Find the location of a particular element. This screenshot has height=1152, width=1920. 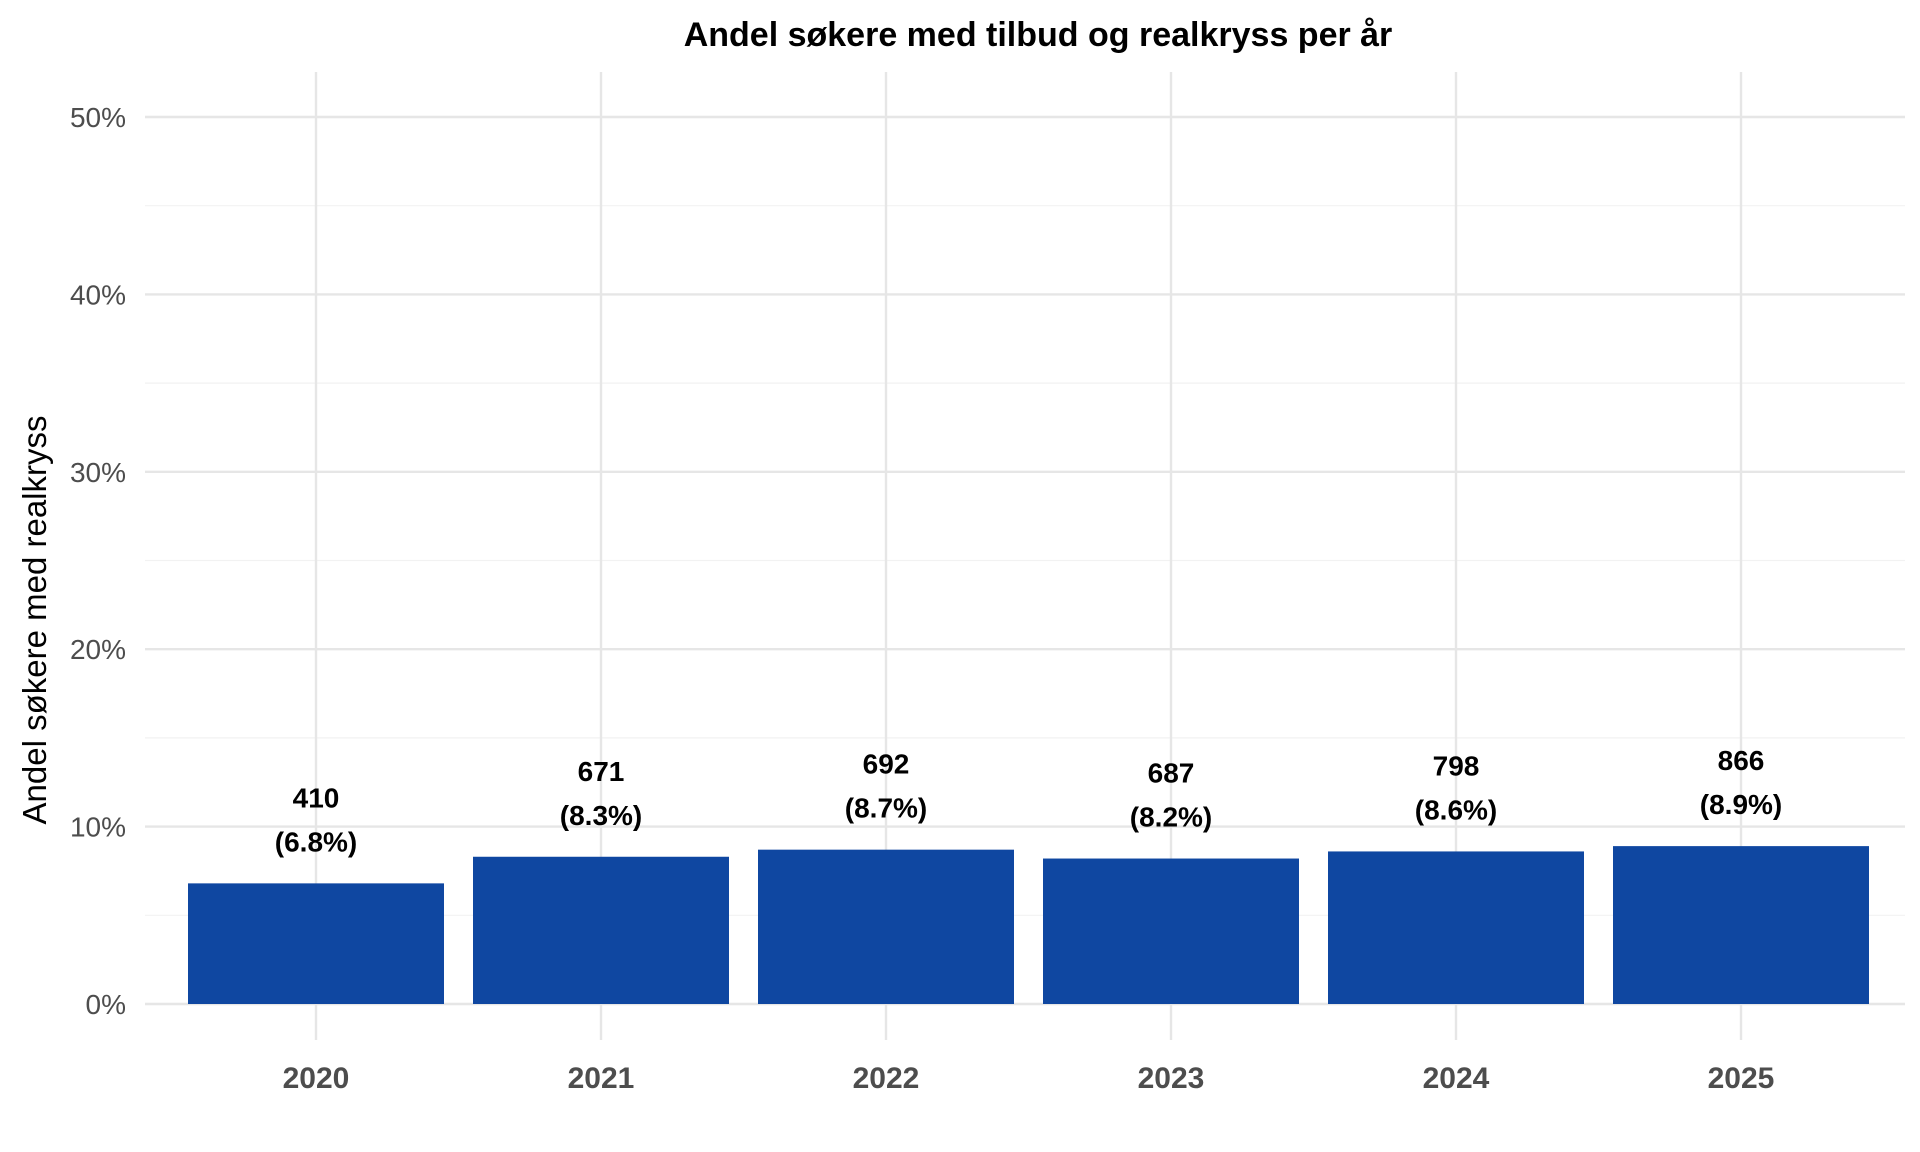

data-label-percent: (8.2%) is located at coordinates (1171, 817).